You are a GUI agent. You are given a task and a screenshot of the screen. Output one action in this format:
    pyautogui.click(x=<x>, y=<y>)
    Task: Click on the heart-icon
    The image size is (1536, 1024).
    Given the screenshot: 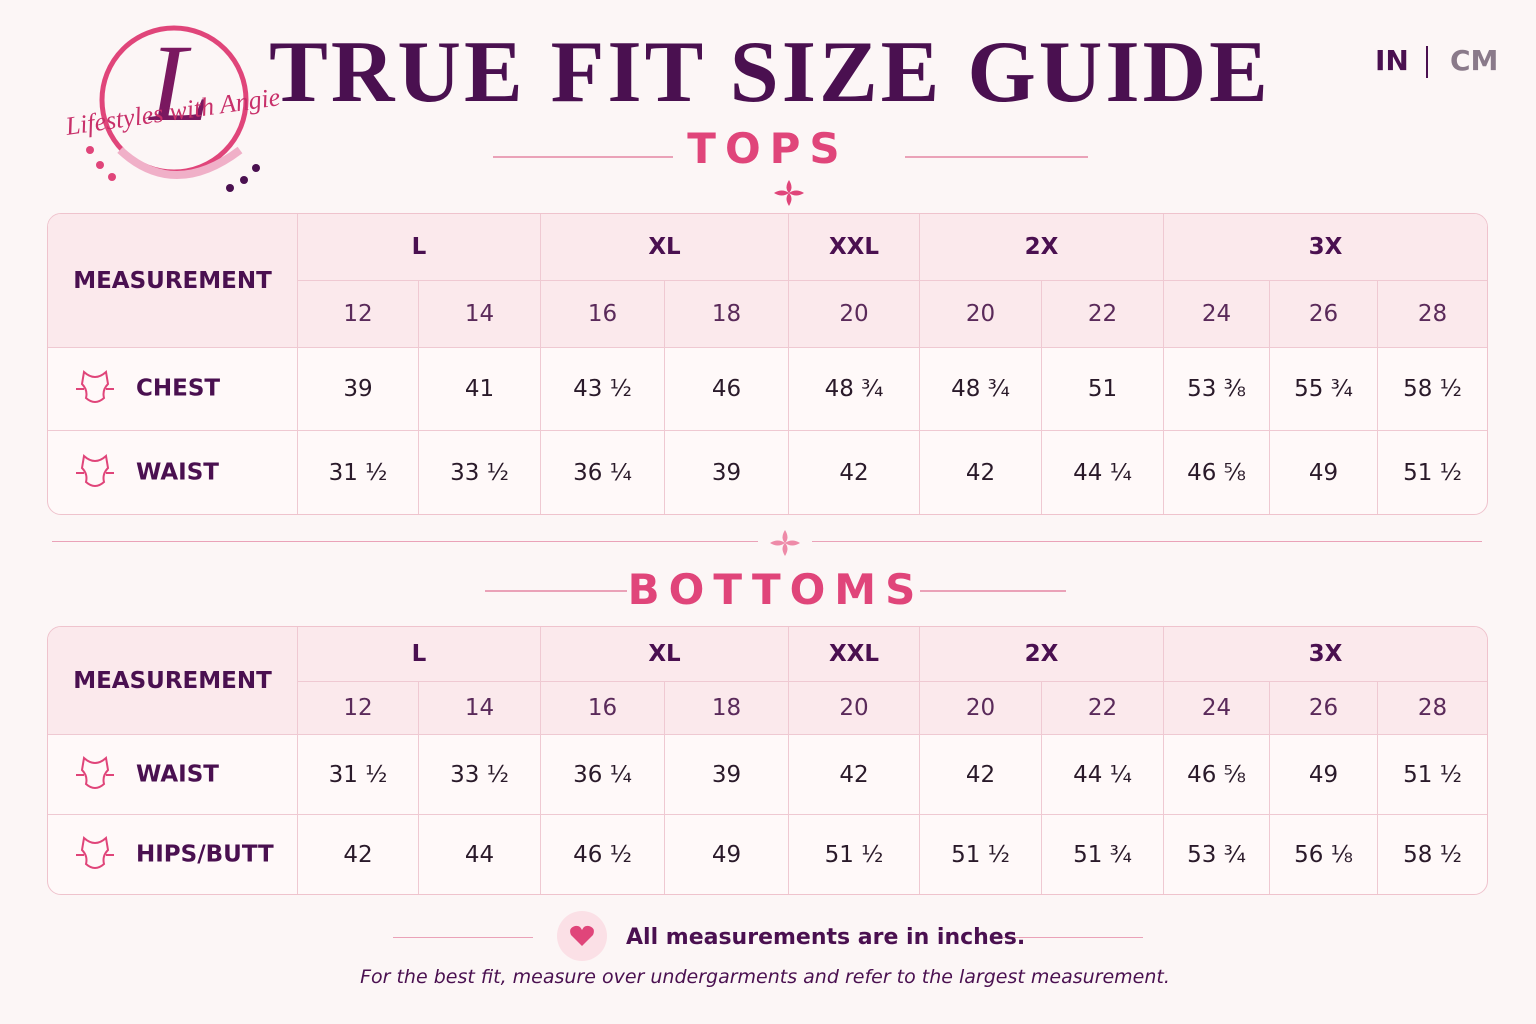 What is the action you would take?
    pyautogui.click(x=582, y=936)
    